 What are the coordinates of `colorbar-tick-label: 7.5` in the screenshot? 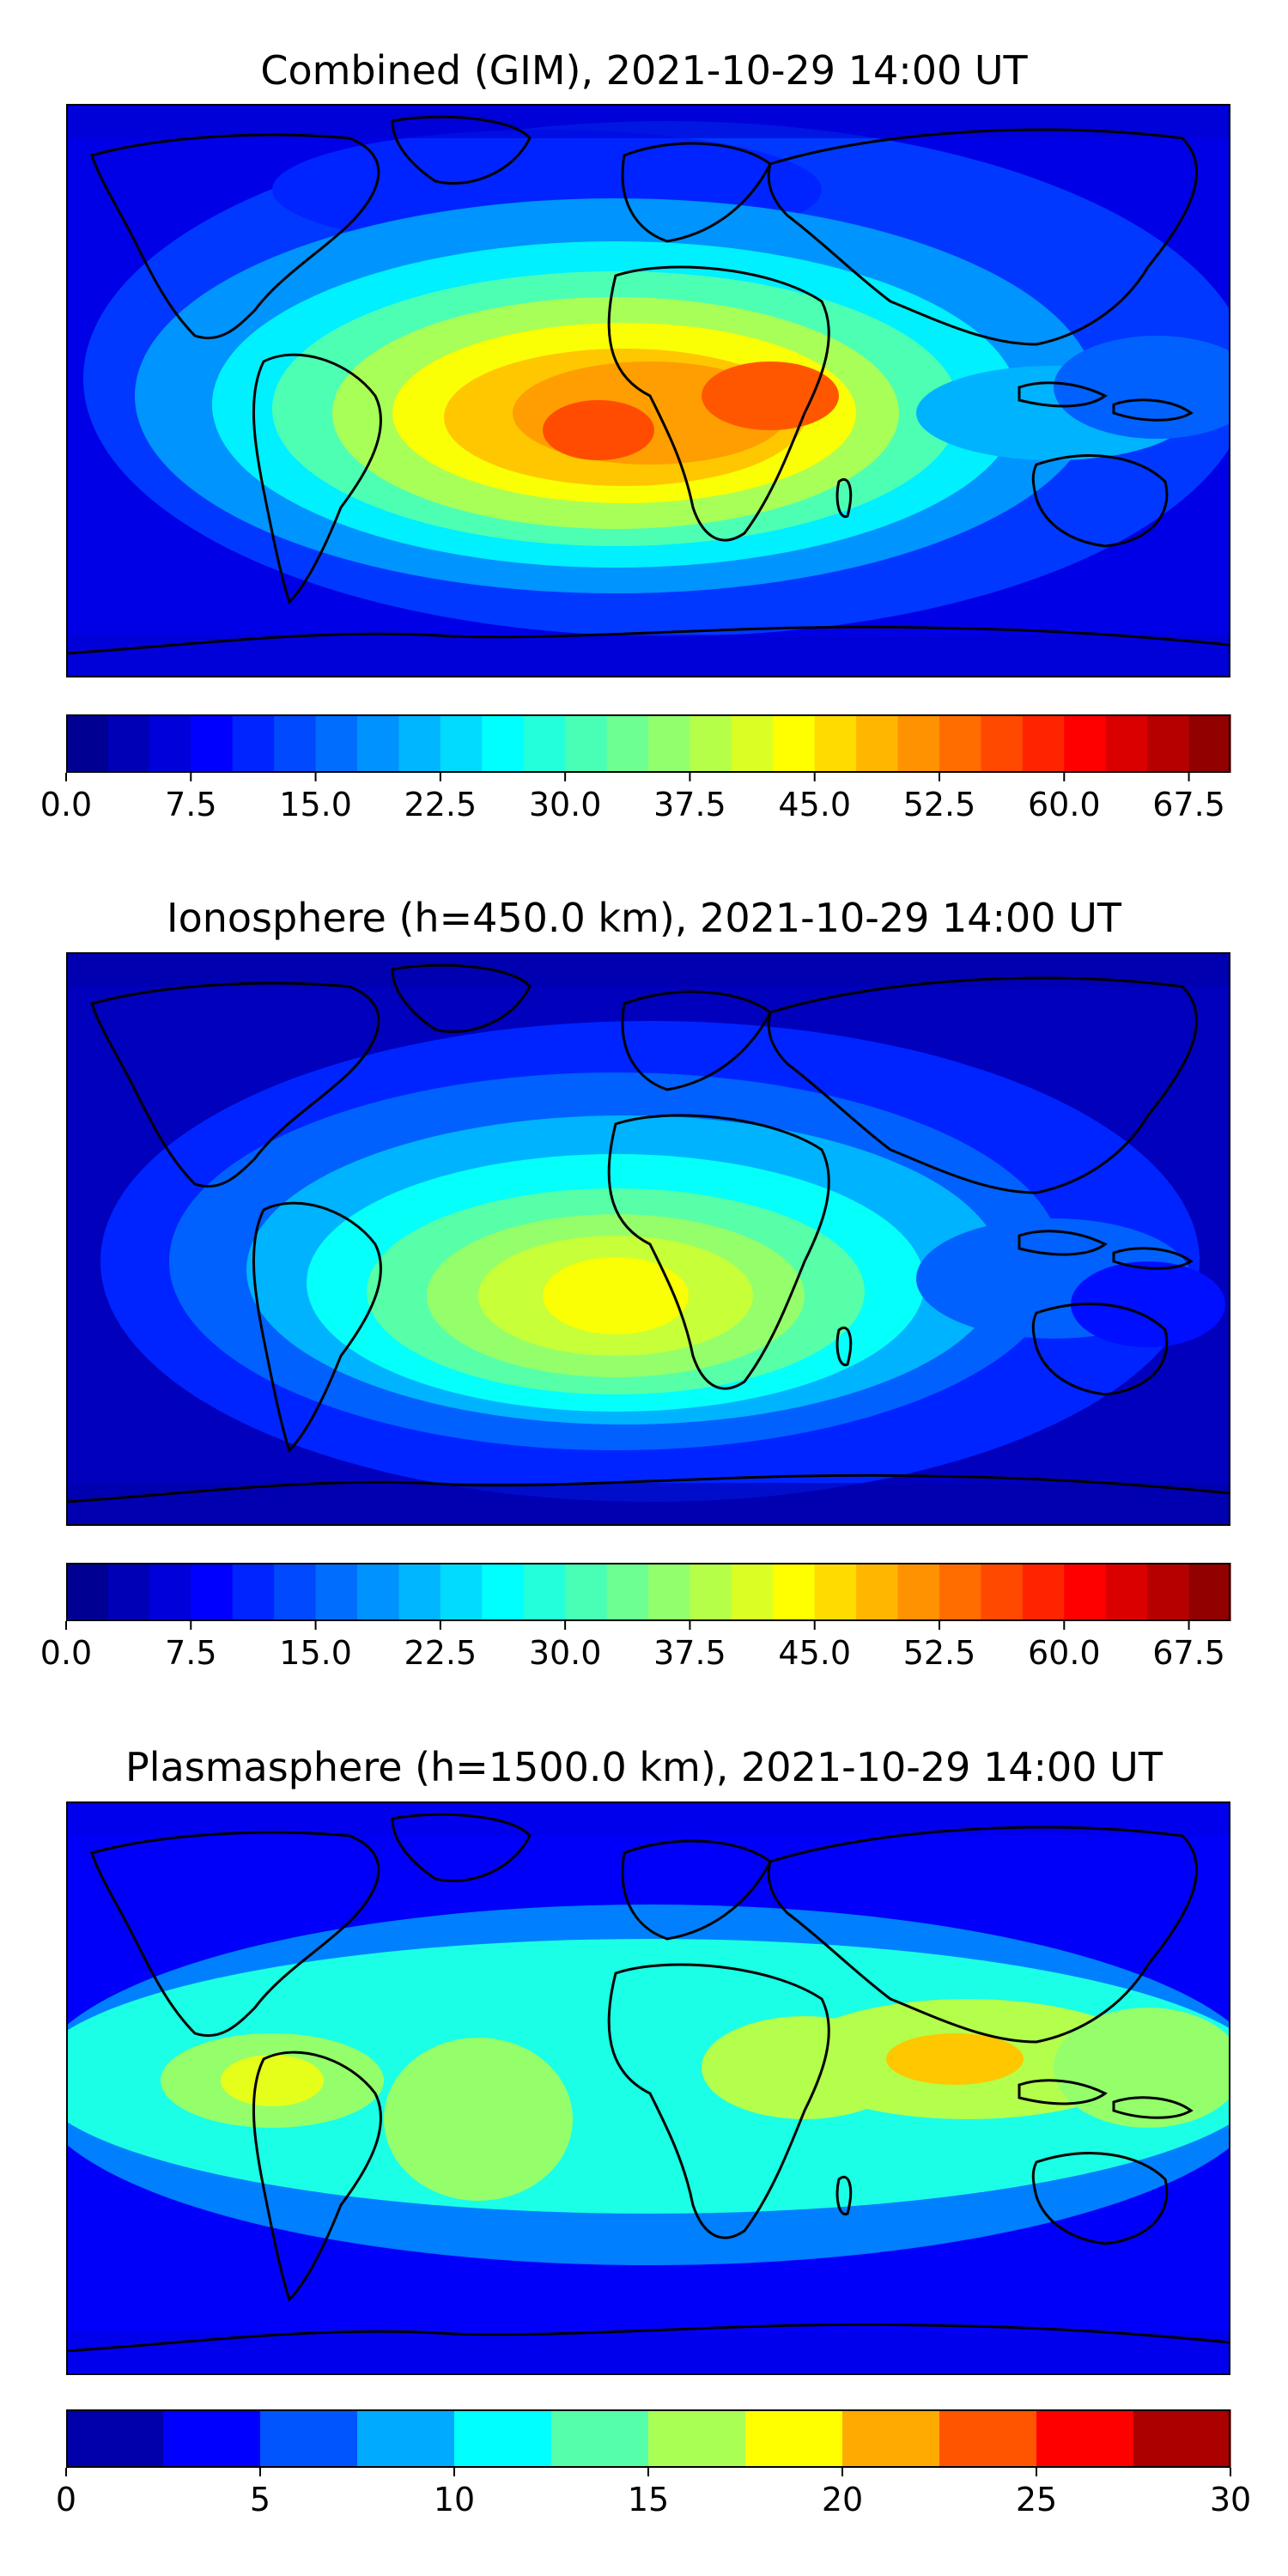 It's located at (191, 804).